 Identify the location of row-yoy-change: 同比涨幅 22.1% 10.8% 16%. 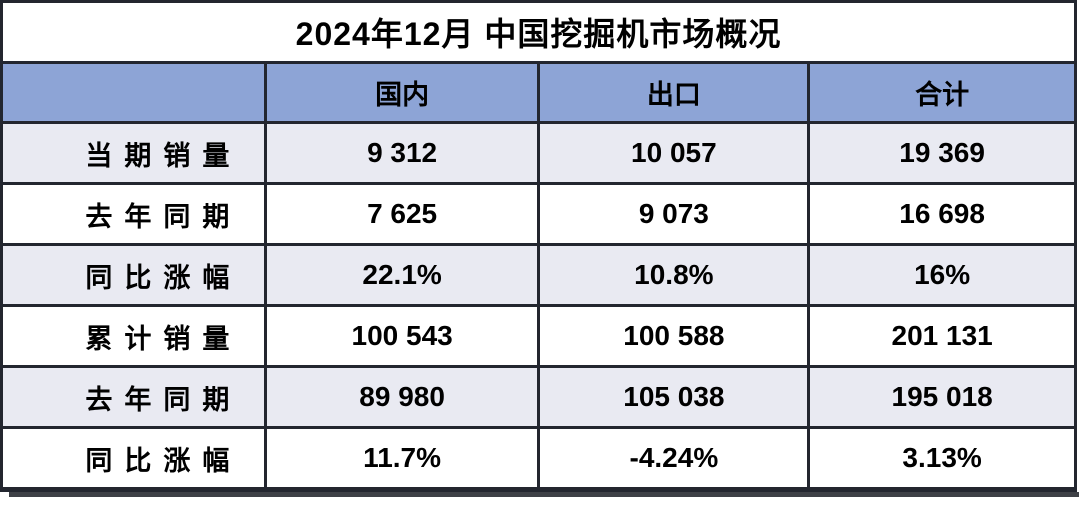
(538, 275).